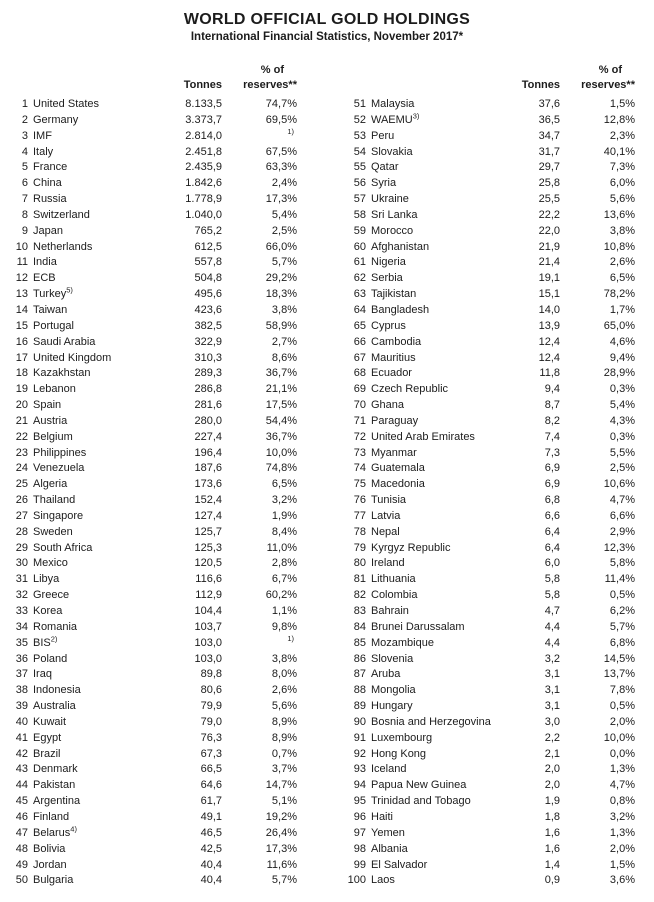 This screenshot has width=654, height=902. I want to click on country-name: Bangladesh, so click(400, 309).